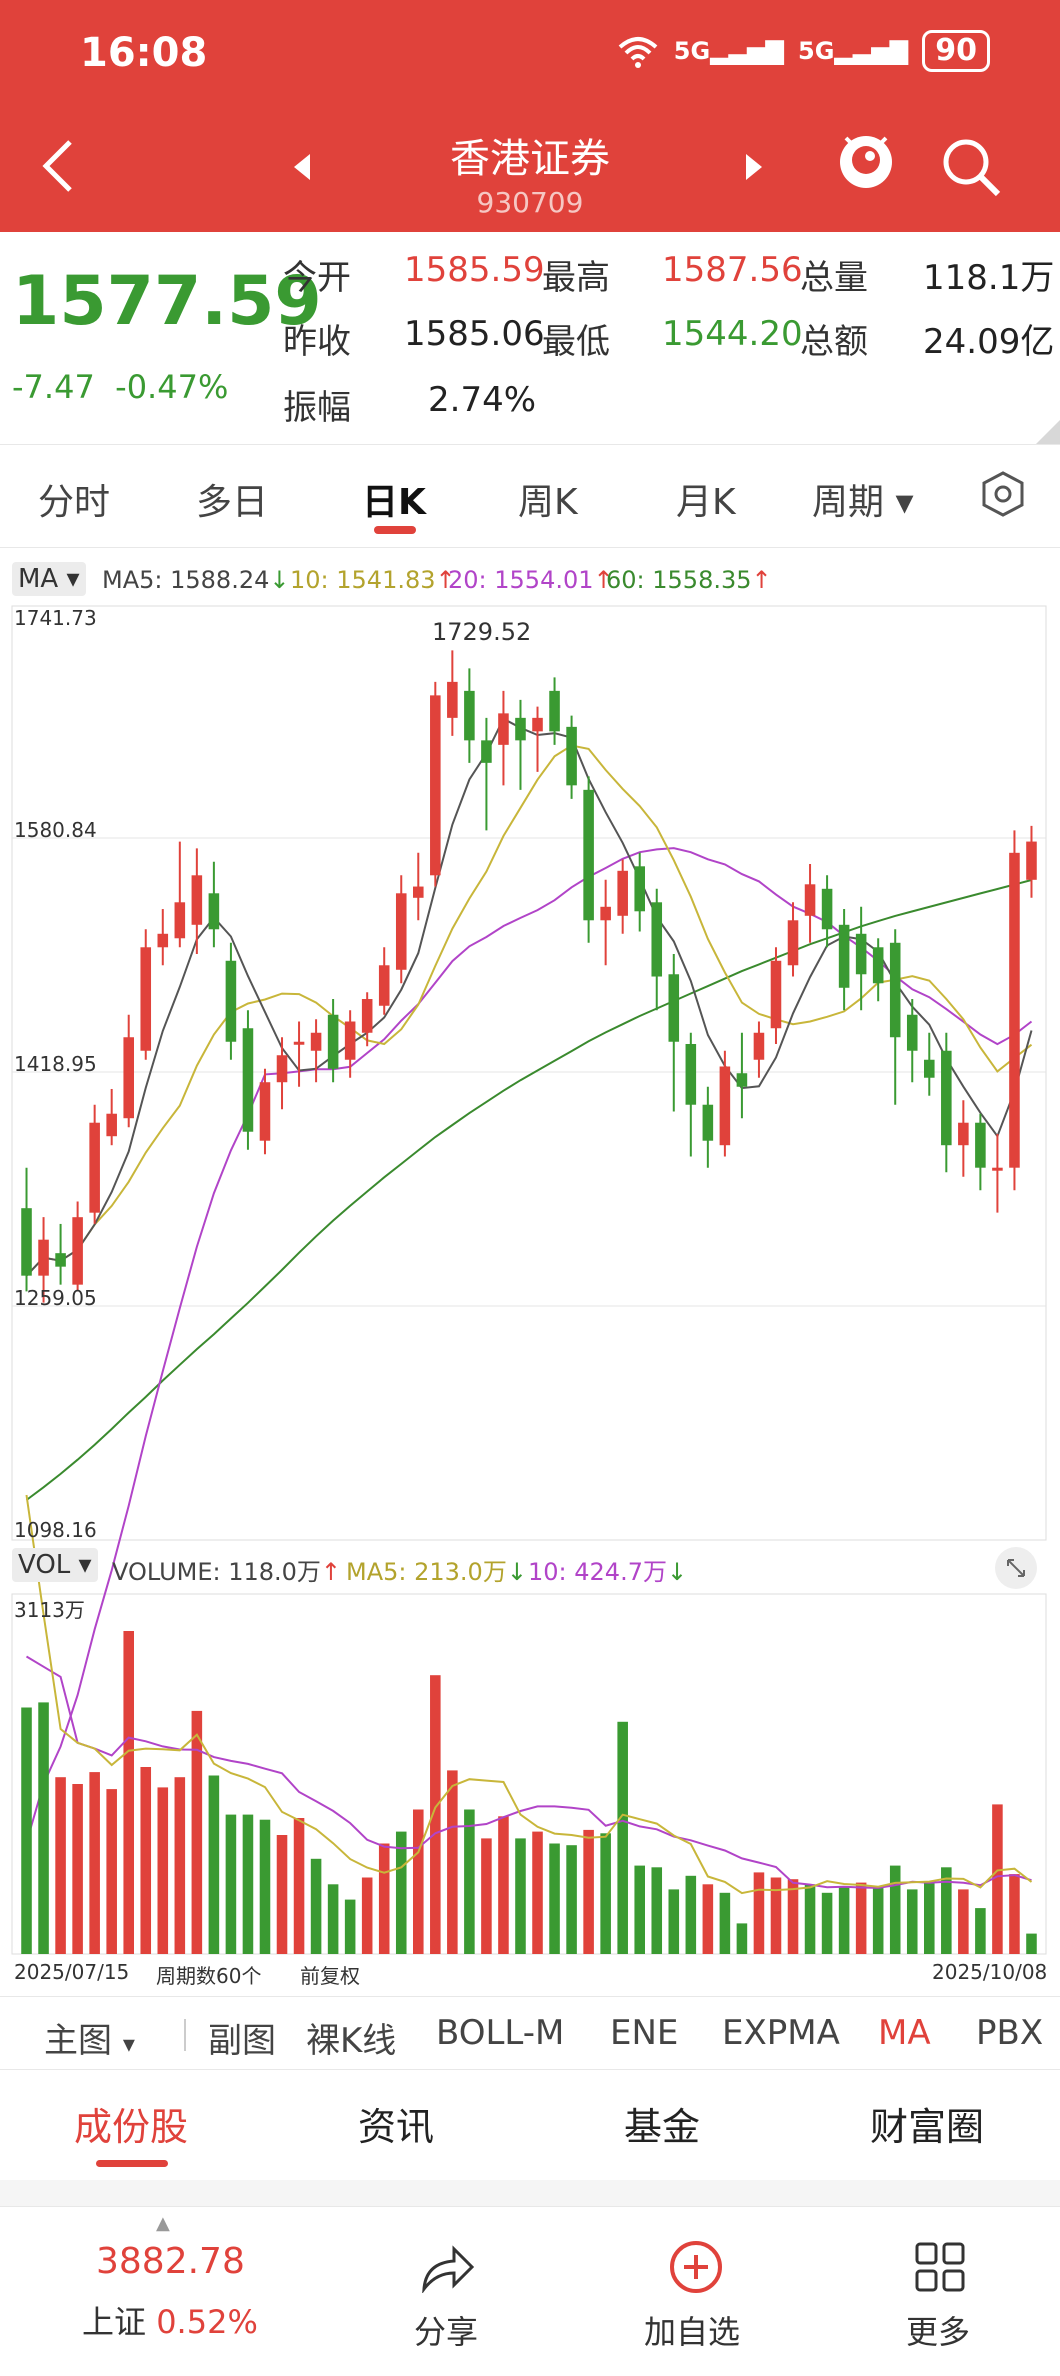 Image resolution: width=1060 pixels, height=2376 pixels. I want to click on search-icon, so click(971, 167).